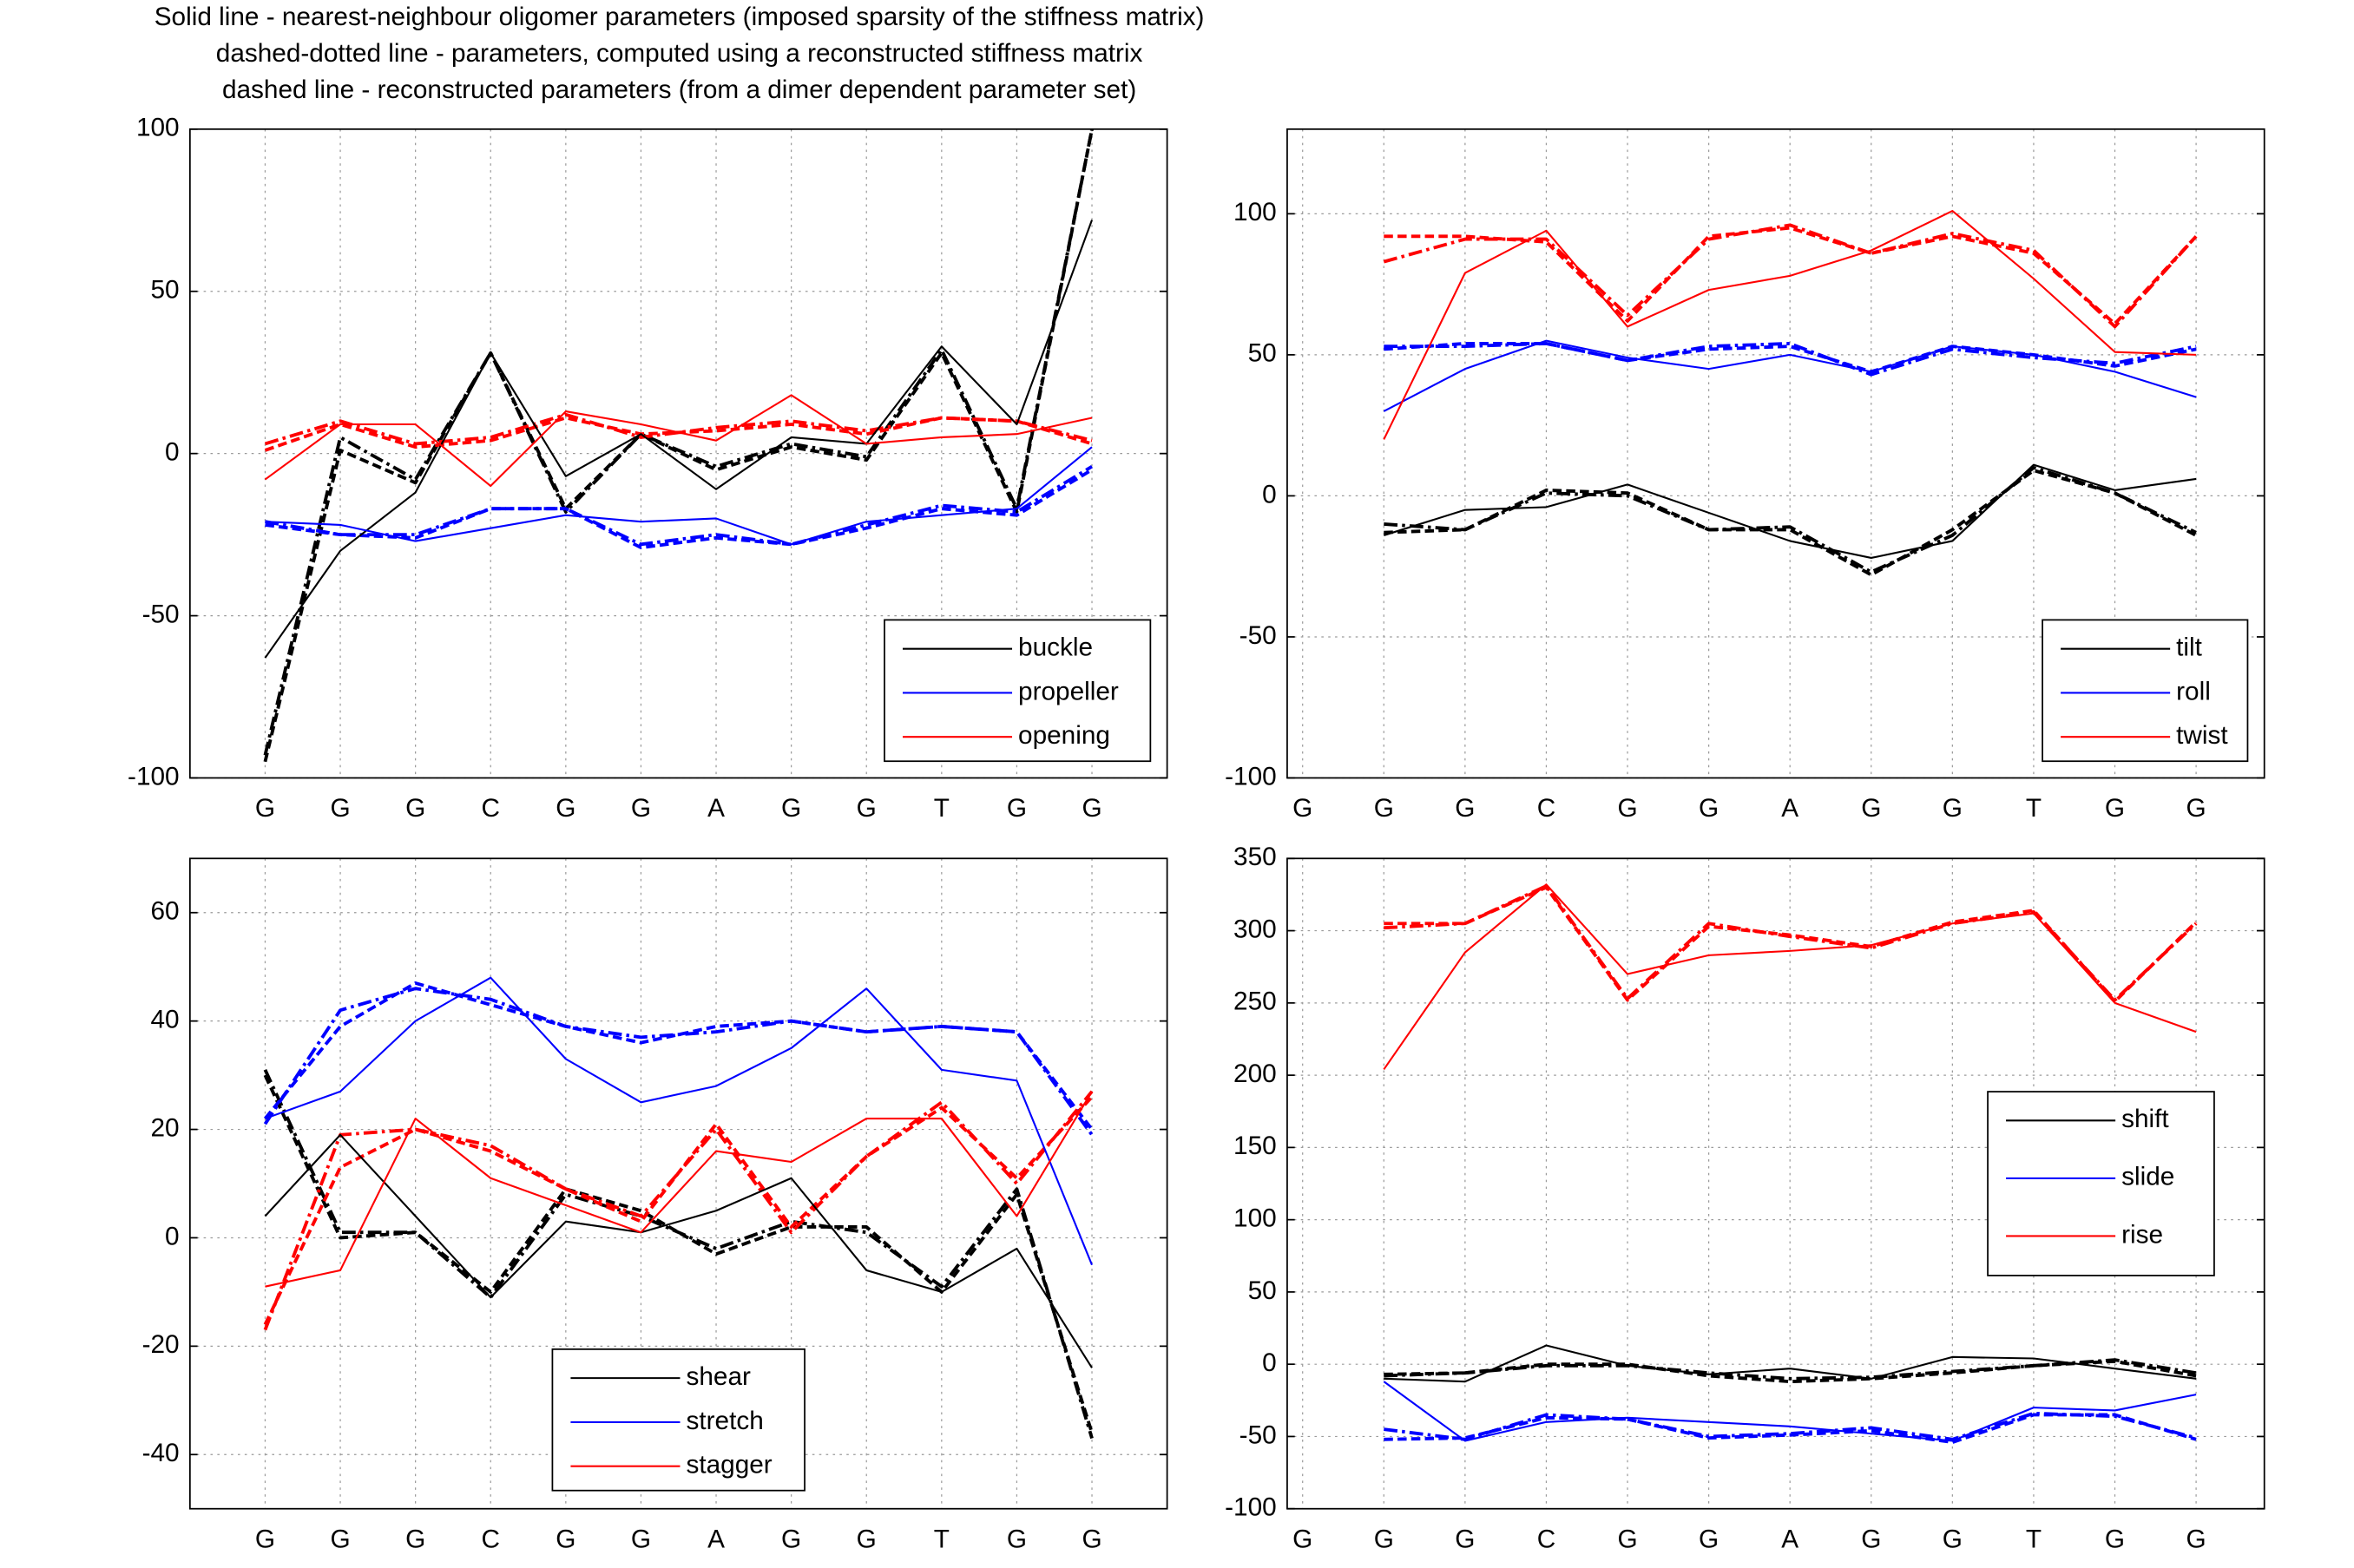  What do you see at coordinates (165, 911) in the screenshot?
I see `y-tick-label: 60` at bounding box center [165, 911].